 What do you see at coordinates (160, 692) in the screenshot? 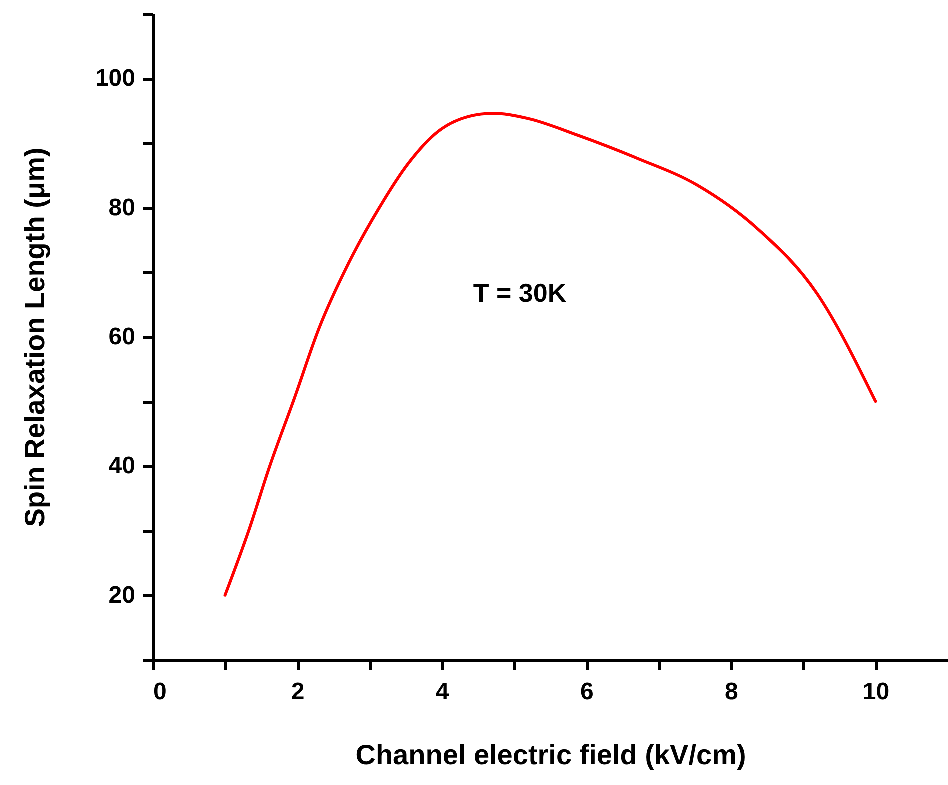
I see `x-tick-label: 0` at bounding box center [160, 692].